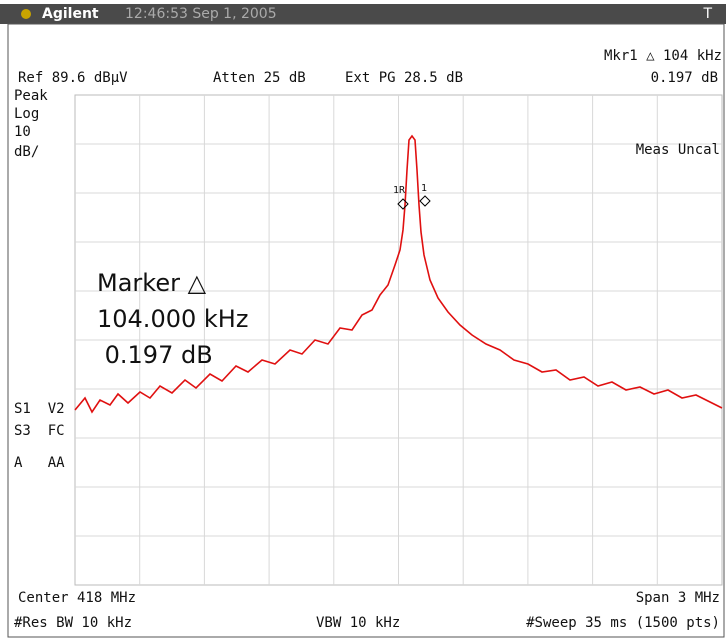 This screenshot has height=639, width=726. Describe the element at coordinates (152, 283) in the screenshot. I see `marker-box-line: Marker △` at that location.